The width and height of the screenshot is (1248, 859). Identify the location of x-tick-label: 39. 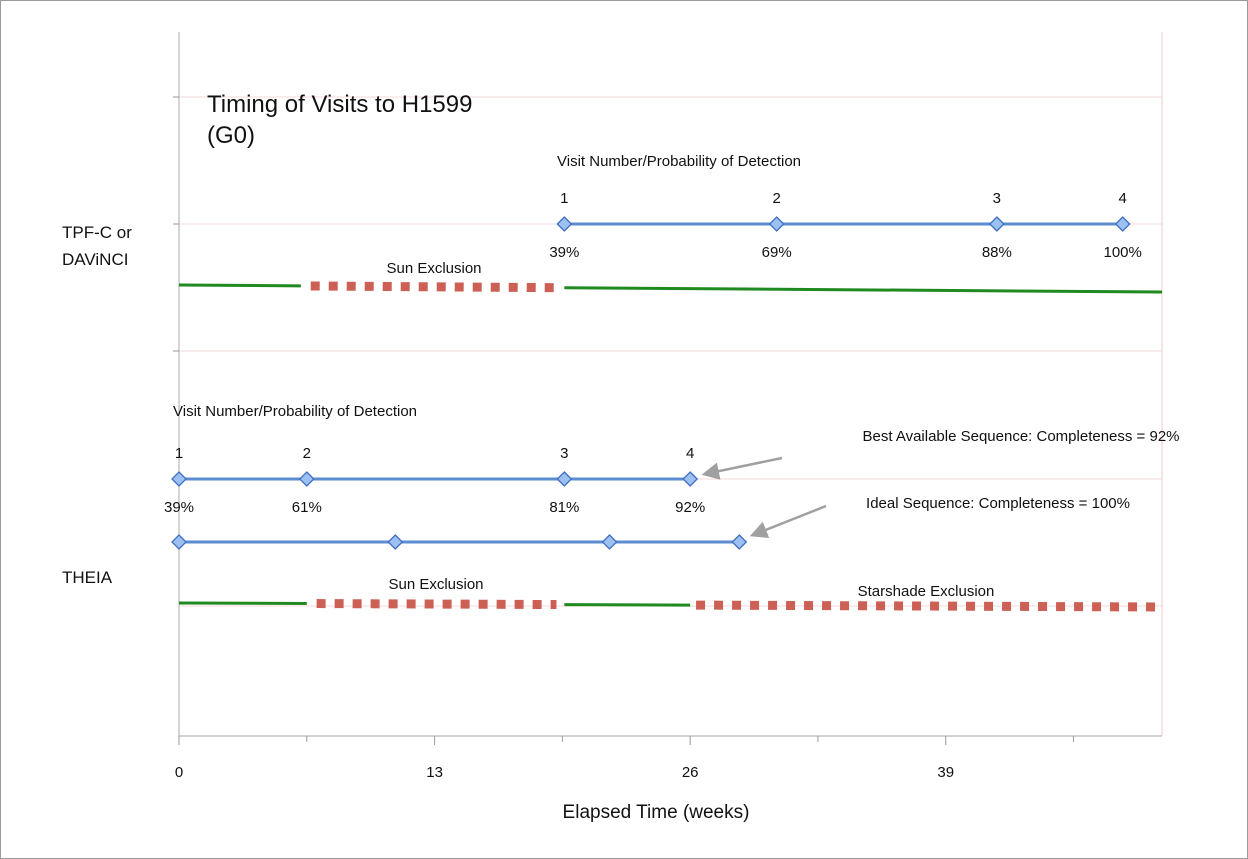
(945, 772).